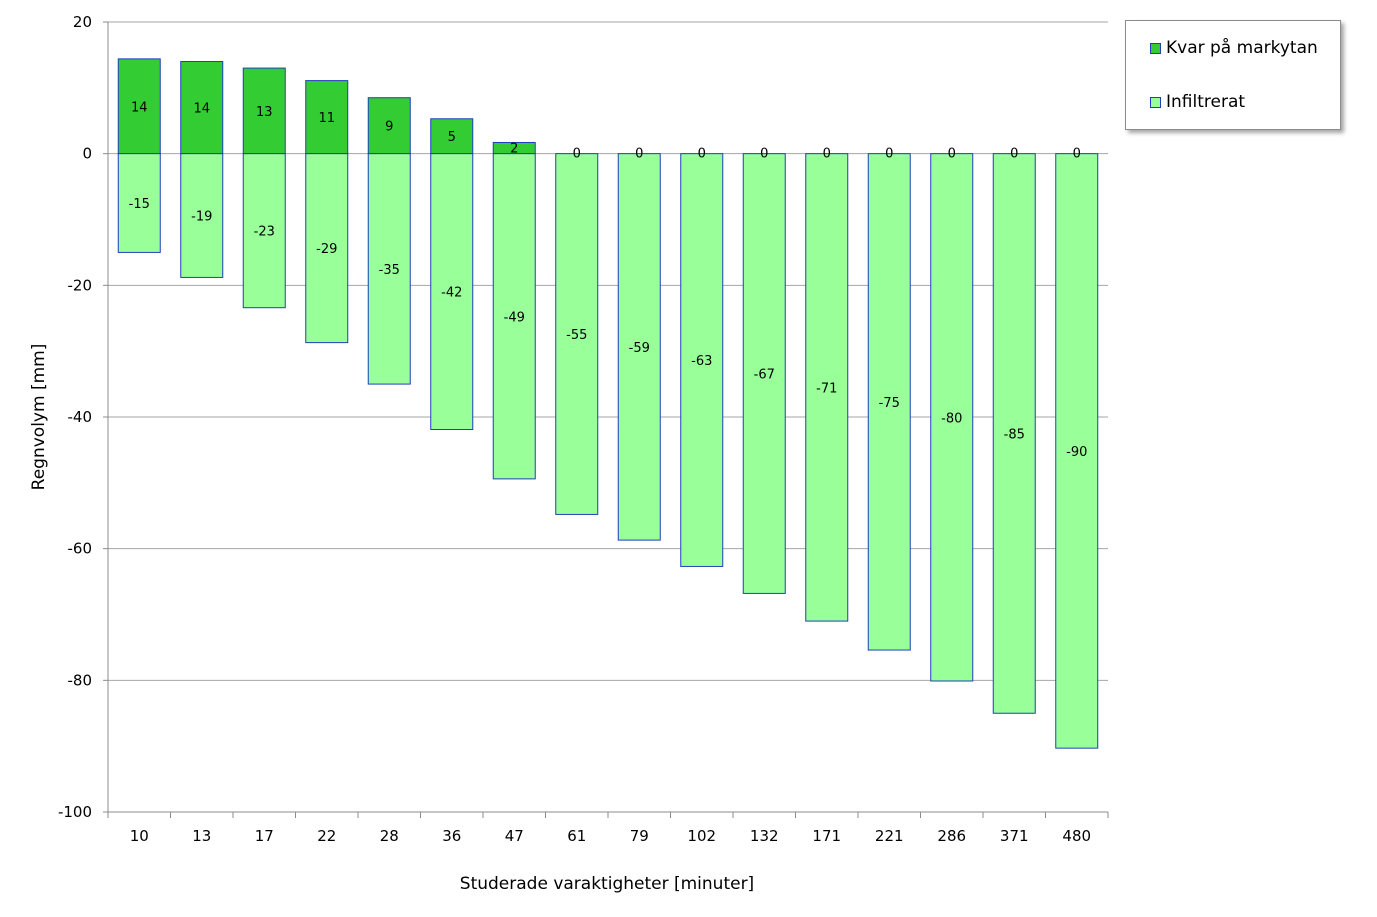 This screenshot has height=917, width=1377. I want to click on data-label-infiltrerat: -42, so click(451, 293).